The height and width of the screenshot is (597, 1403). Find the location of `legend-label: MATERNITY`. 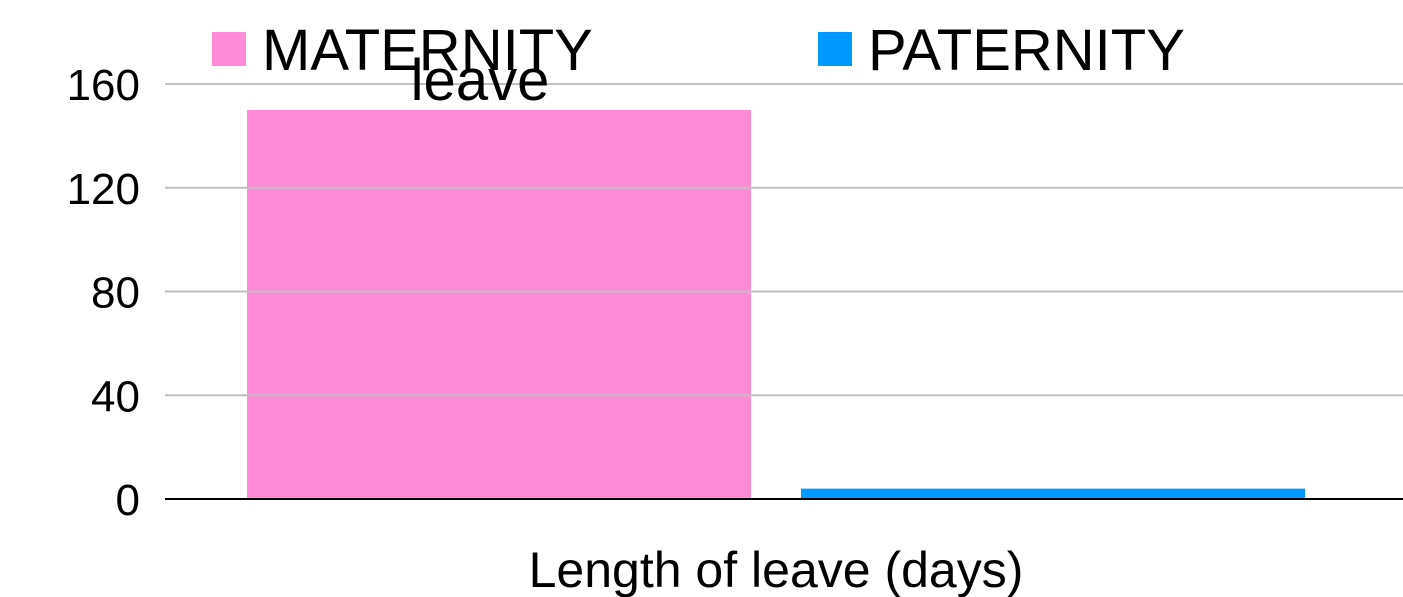

legend-label: MATERNITY is located at coordinates (427, 50).